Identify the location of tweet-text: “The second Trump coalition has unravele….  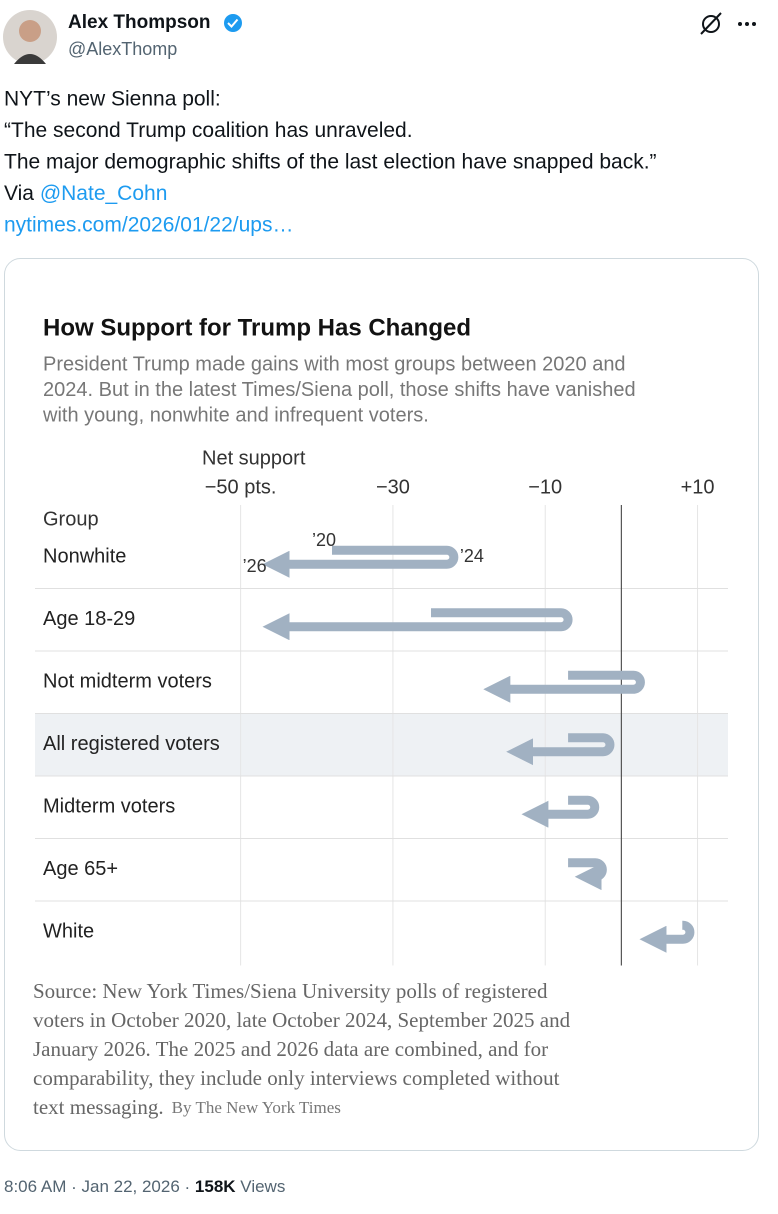
(208, 130).